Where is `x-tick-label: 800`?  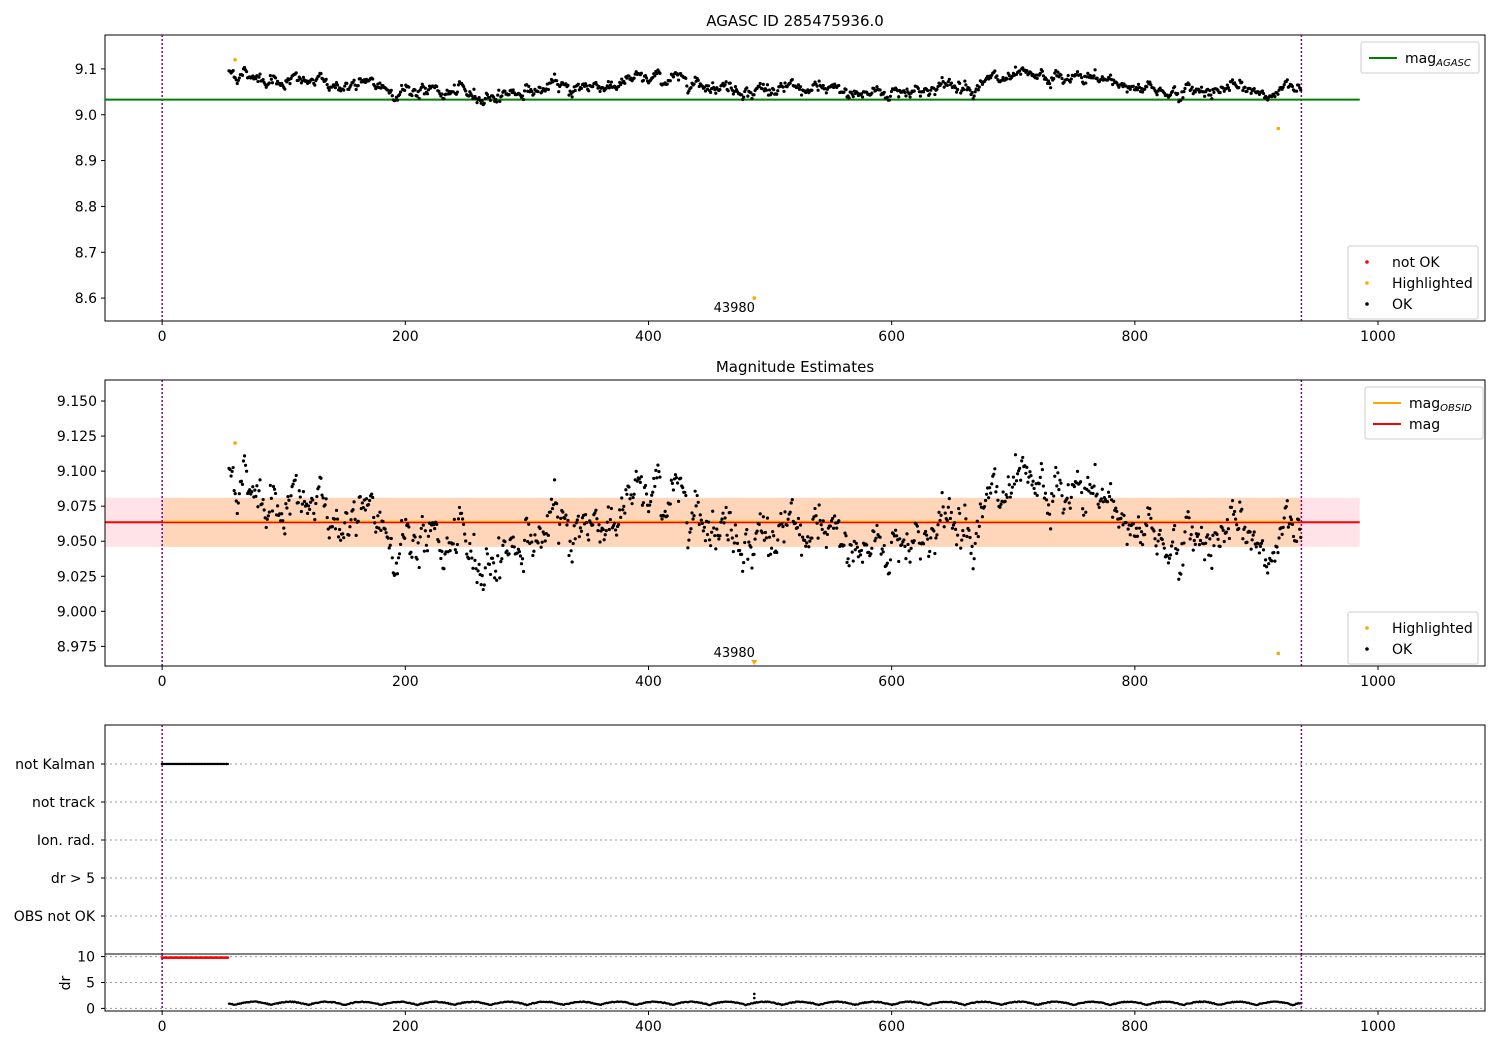 x-tick-label: 800 is located at coordinates (1134, 1027).